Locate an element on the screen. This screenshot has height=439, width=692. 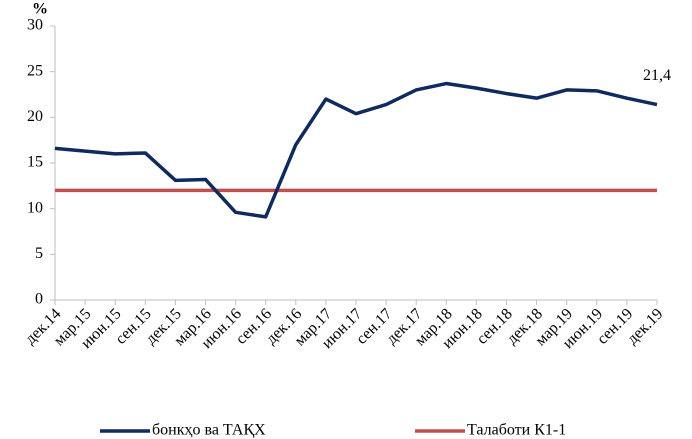
legend-label: бонкҳо ва ТАҚХ is located at coordinates (209, 430).